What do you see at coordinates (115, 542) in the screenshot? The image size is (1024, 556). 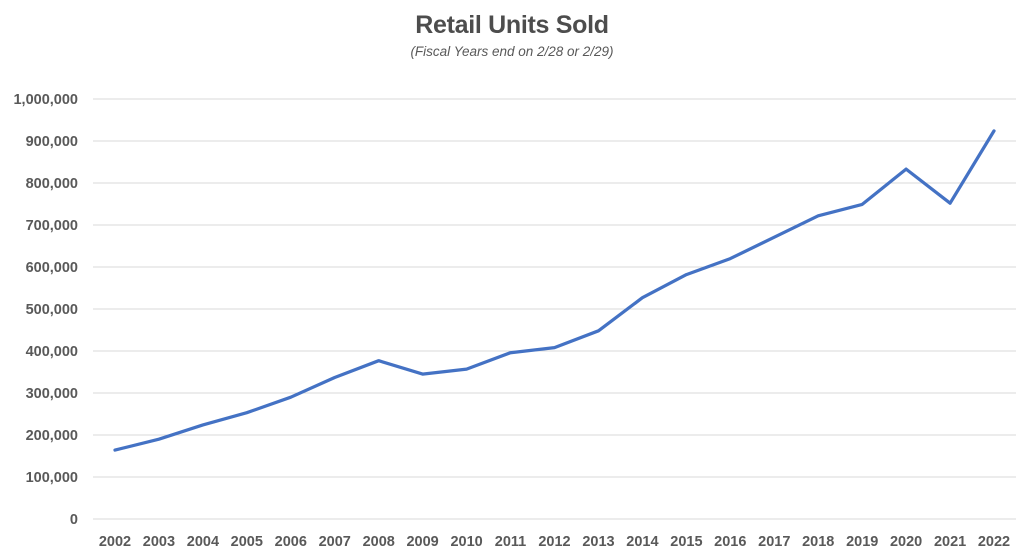 I see `x-axis-tick-label: 2002` at bounding box center [115, 542].